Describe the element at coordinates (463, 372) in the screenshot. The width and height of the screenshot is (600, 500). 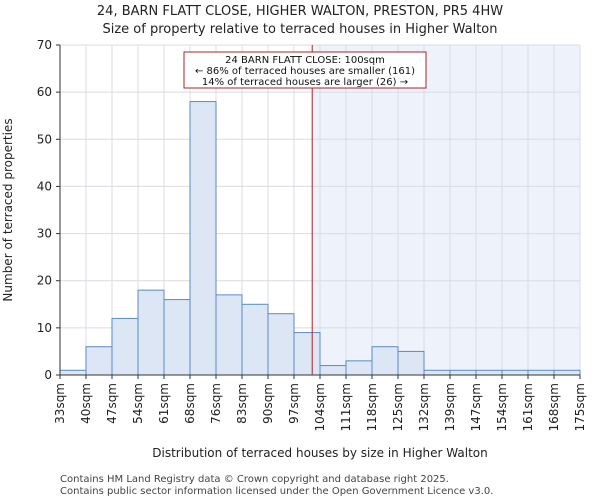
I see `bar-139sqm` at that location.